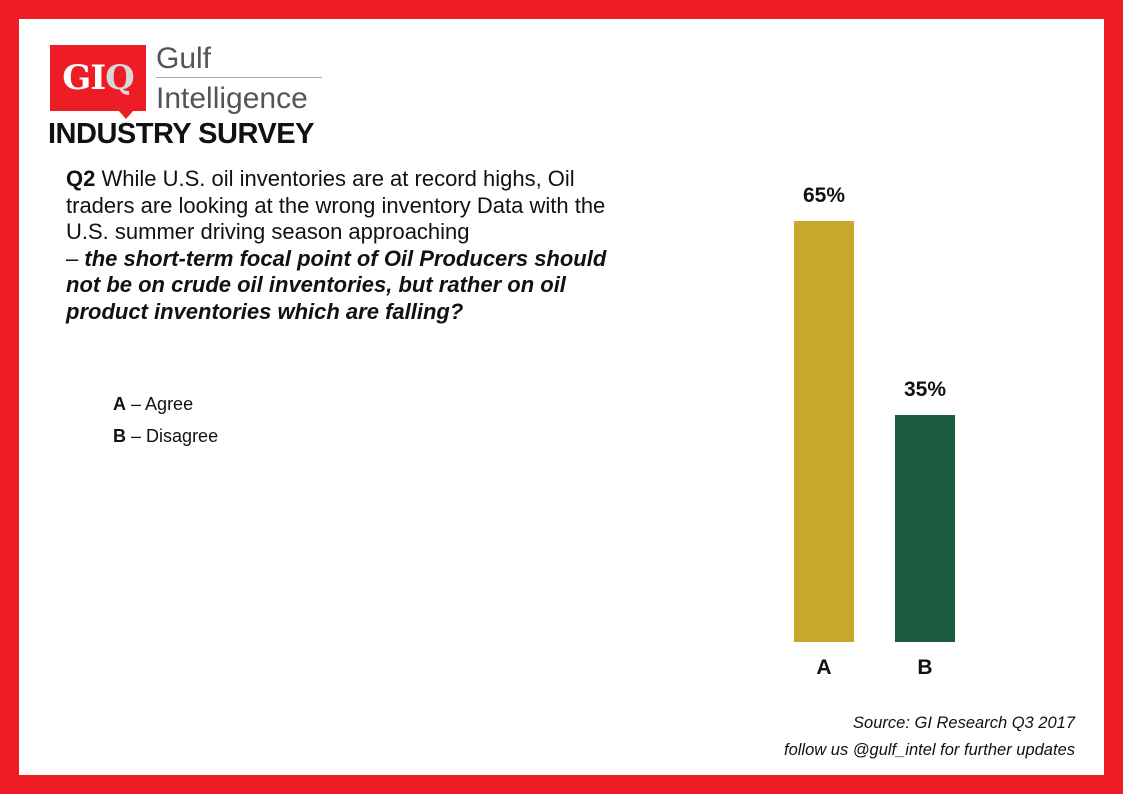 The width and height of the screenshot is (1123, 794). What do you see at coordinates (925, 667) in the screenshot?
I see `category-label: B` at bounding box center [925, 667].